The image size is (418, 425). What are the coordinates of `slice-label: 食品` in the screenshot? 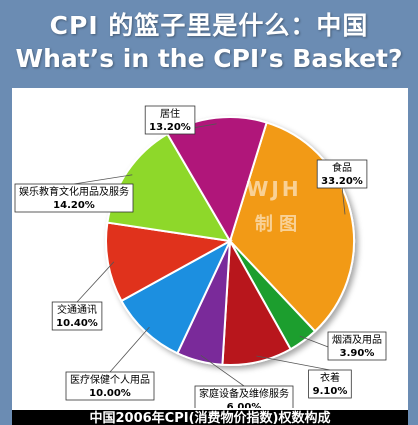 It's located at (342, 167).